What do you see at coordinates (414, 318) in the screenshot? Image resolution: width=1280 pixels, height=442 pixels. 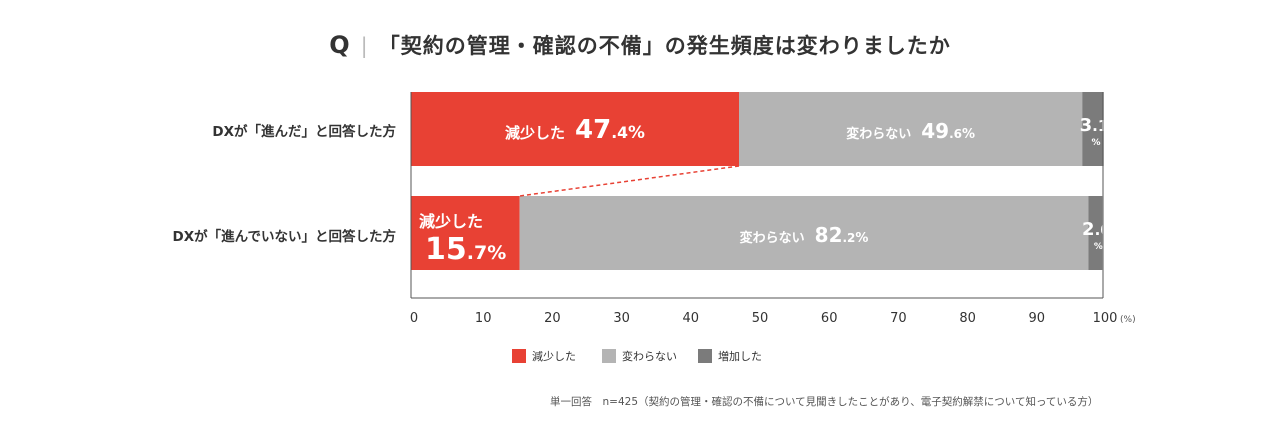 I see `x-tick-label: 0` at bounding box center [414, 318].